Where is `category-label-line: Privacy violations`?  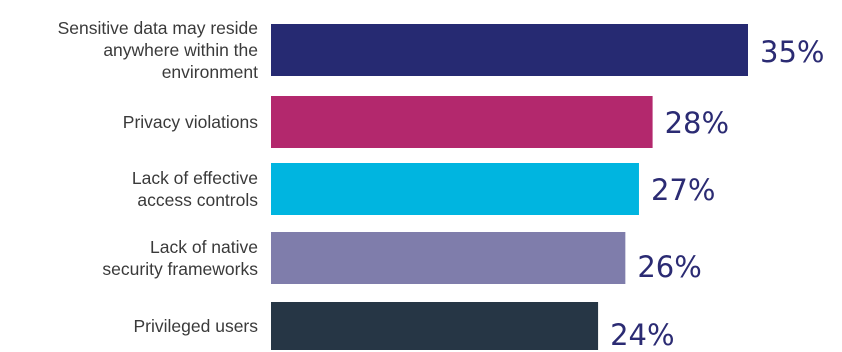 category-label-line: Privacy violations is located at coordinates (190, 122).